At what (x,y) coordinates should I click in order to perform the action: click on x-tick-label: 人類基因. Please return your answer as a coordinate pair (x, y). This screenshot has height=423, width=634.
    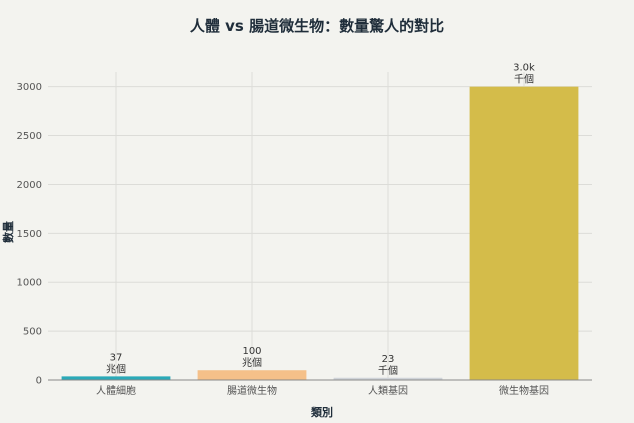
    Looking at the image, I should click on (388, 390).